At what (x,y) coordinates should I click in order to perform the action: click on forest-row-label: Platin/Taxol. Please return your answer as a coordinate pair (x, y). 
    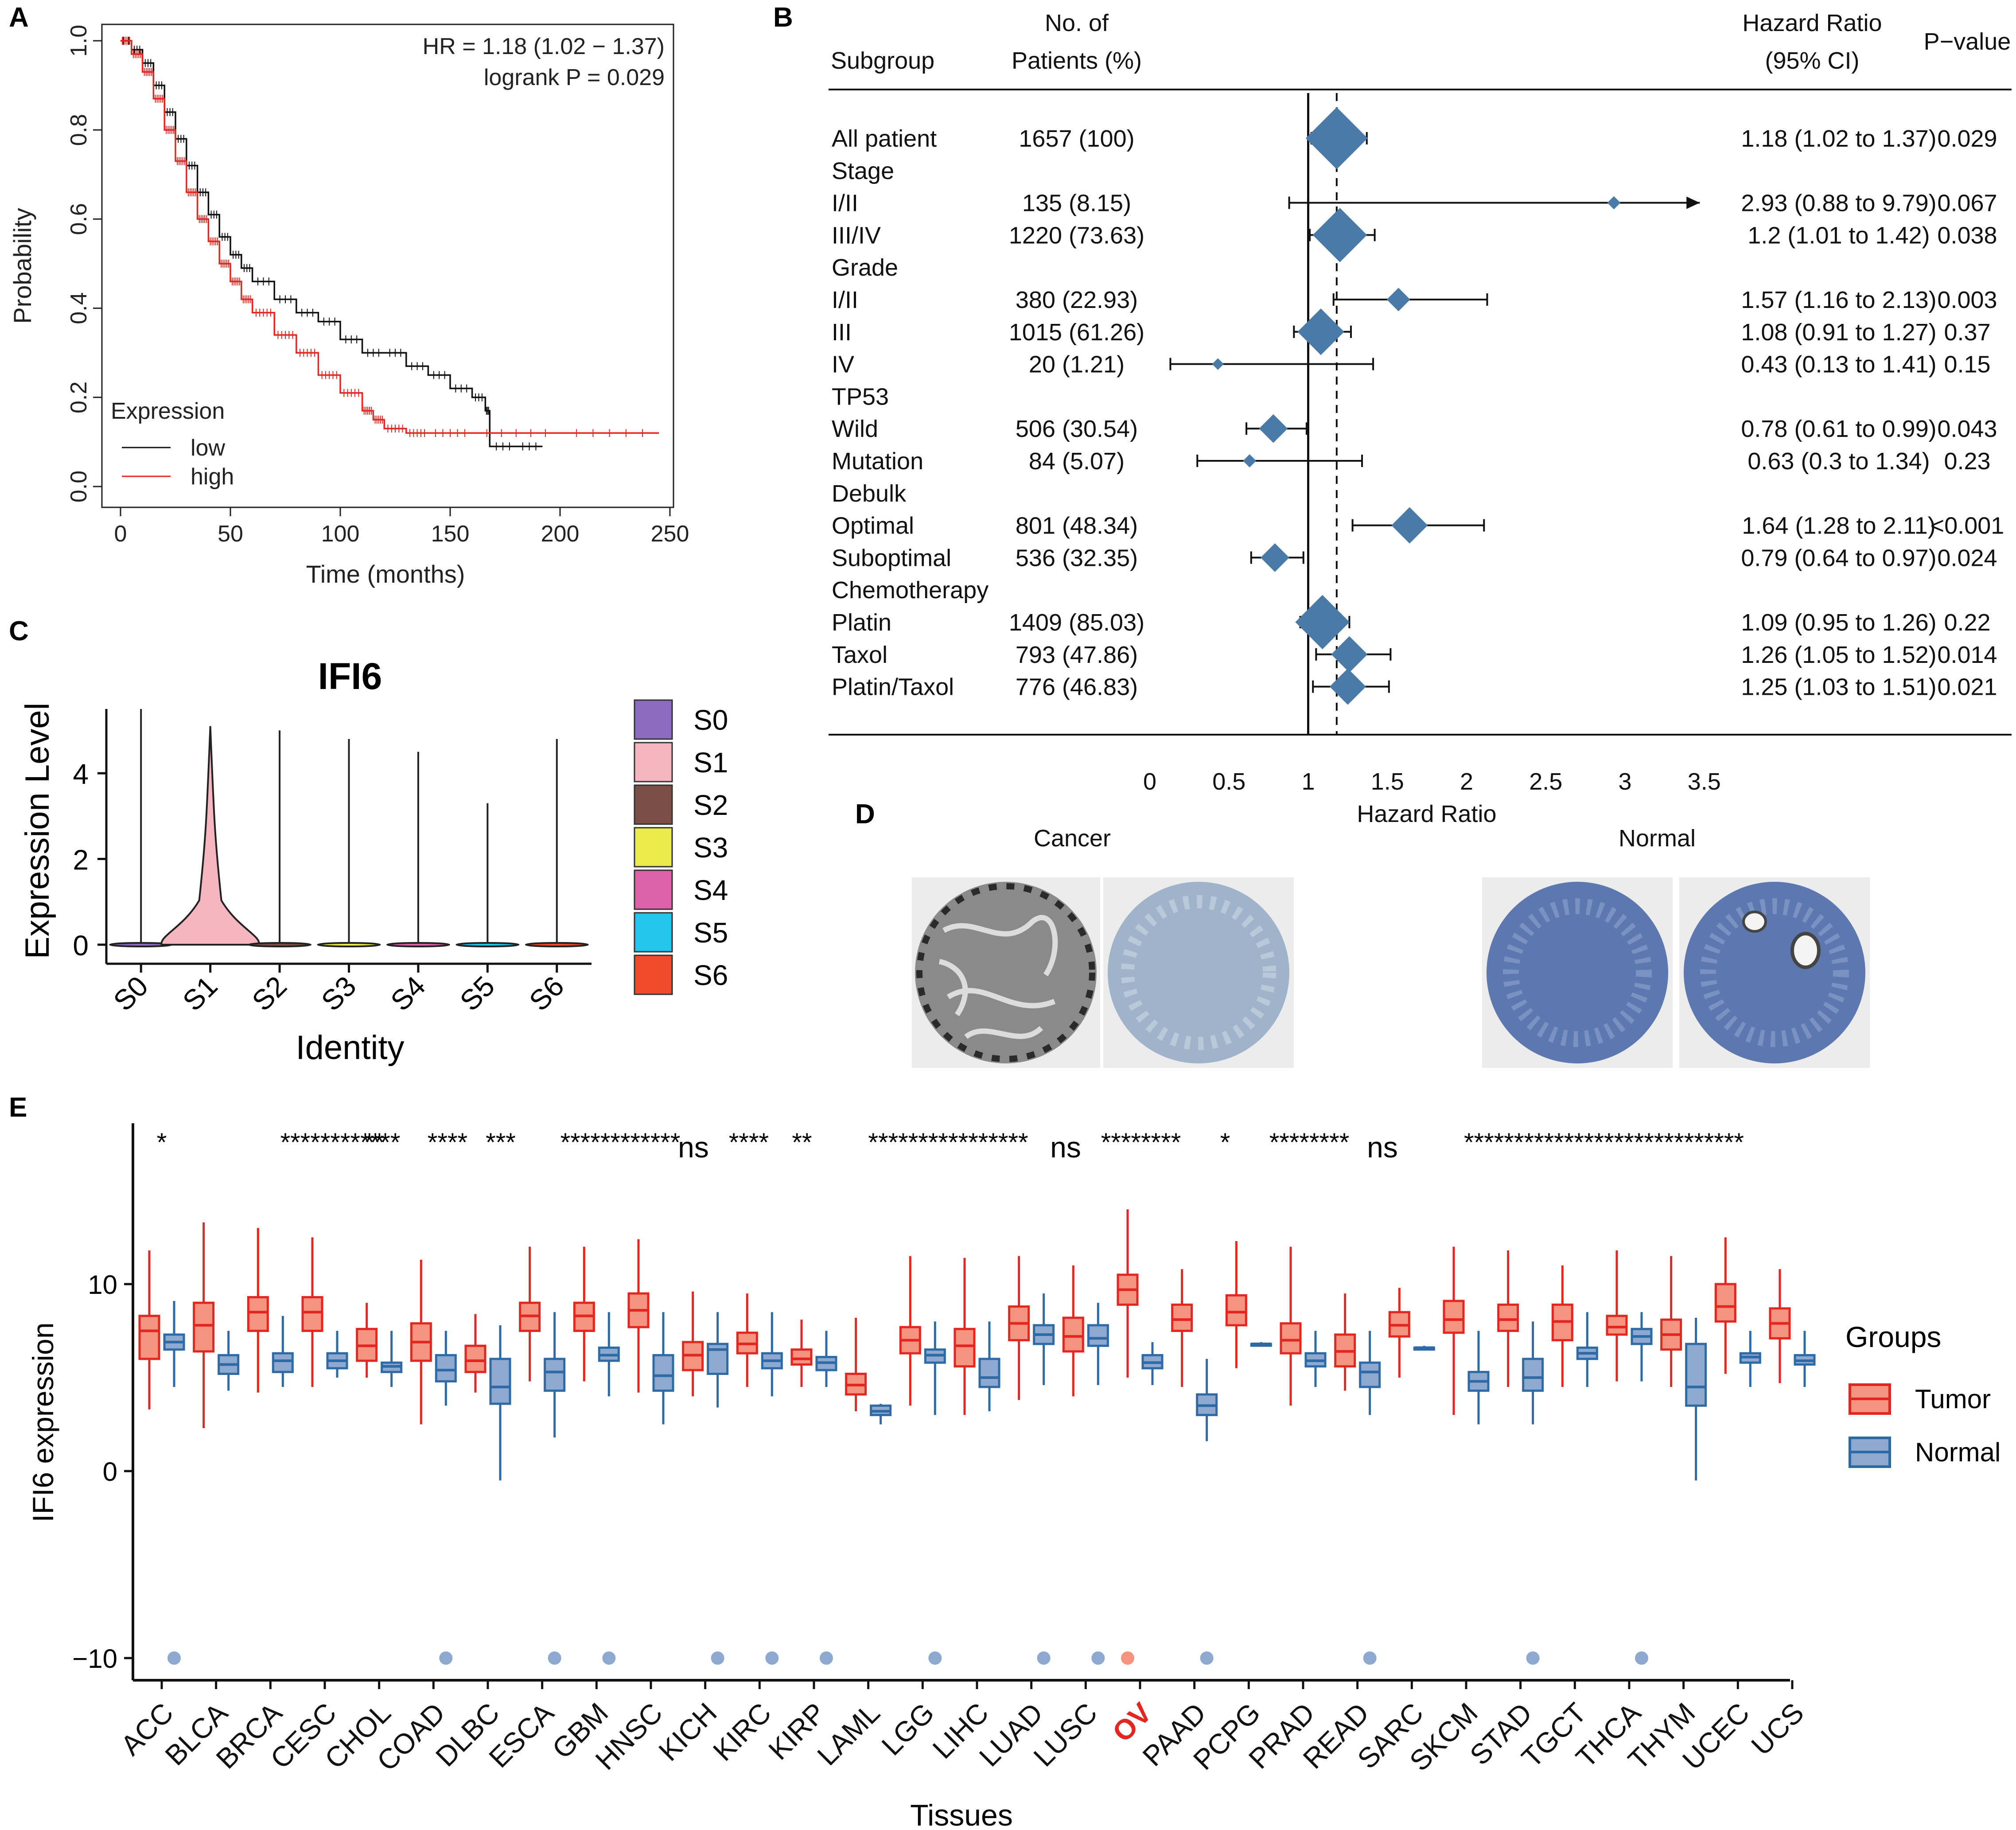
    Looking at the image, I should click on (893, 688).